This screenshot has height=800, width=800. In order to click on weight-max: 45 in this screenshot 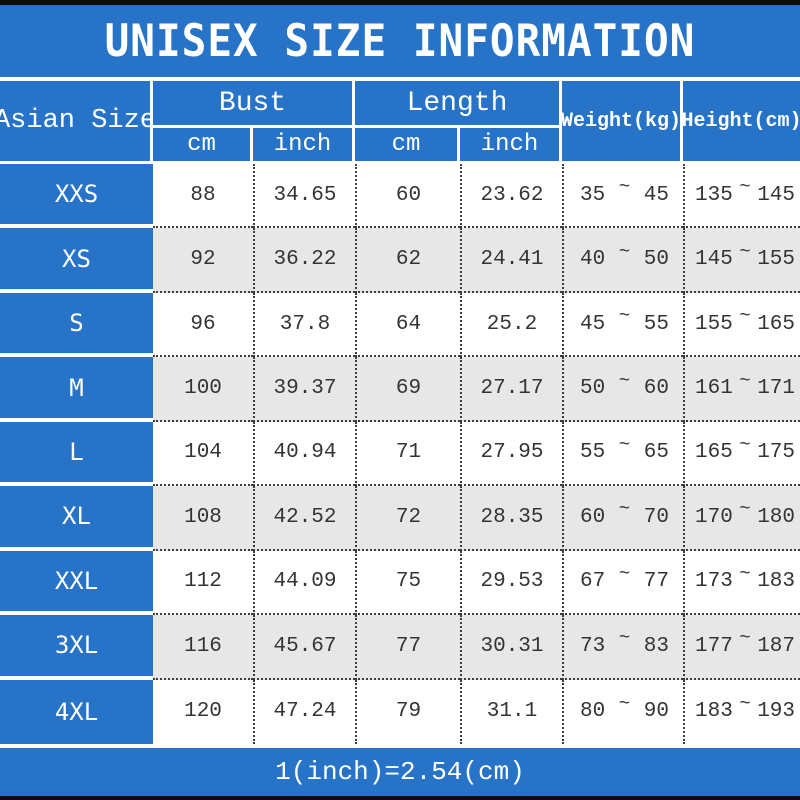, I will do `click(656, 195)`.